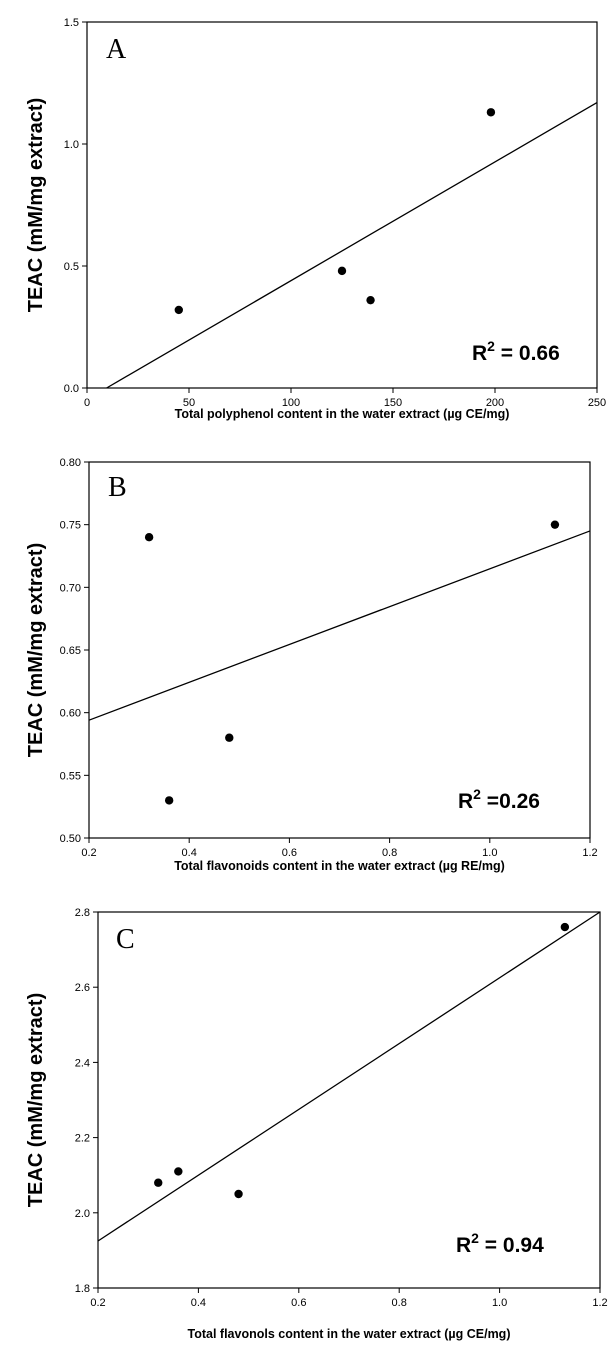 This screenshot has height=1346, width=608. What do you see at coordinates (117, 487) in the screenshot?
I see `panel-label: B` at bounding box center [117, 487].